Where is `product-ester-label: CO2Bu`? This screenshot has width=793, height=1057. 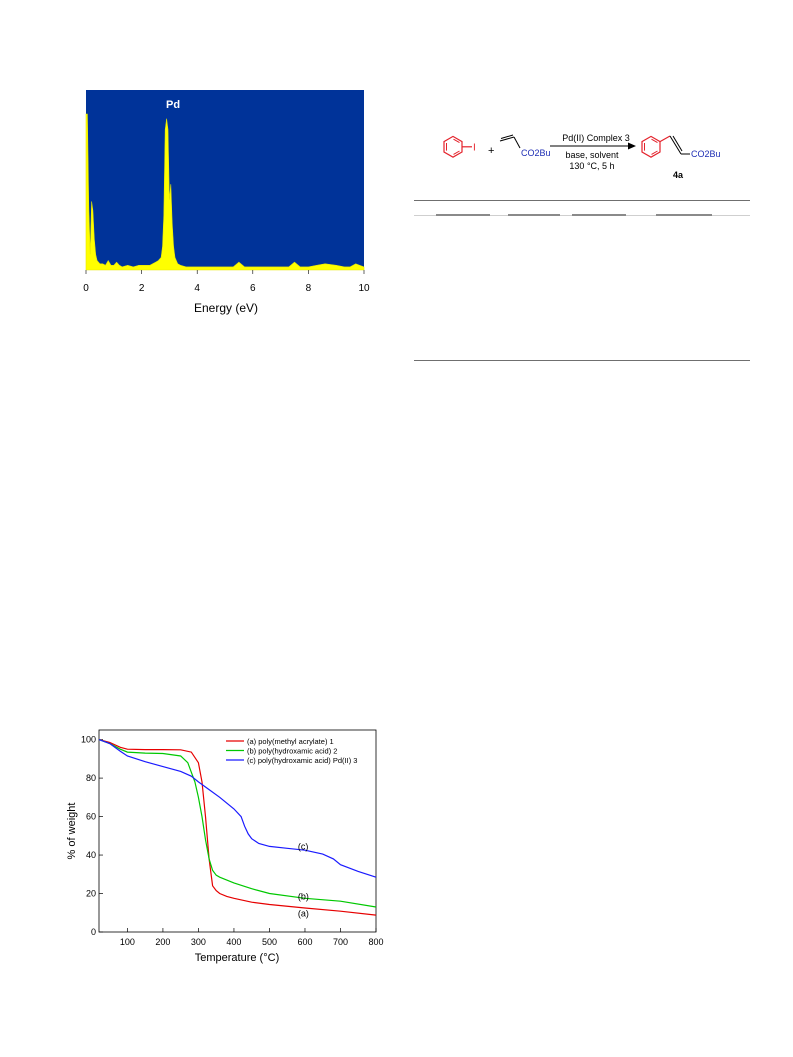 product-ester-label: CO2Bu is located at coordinates (706, 154).